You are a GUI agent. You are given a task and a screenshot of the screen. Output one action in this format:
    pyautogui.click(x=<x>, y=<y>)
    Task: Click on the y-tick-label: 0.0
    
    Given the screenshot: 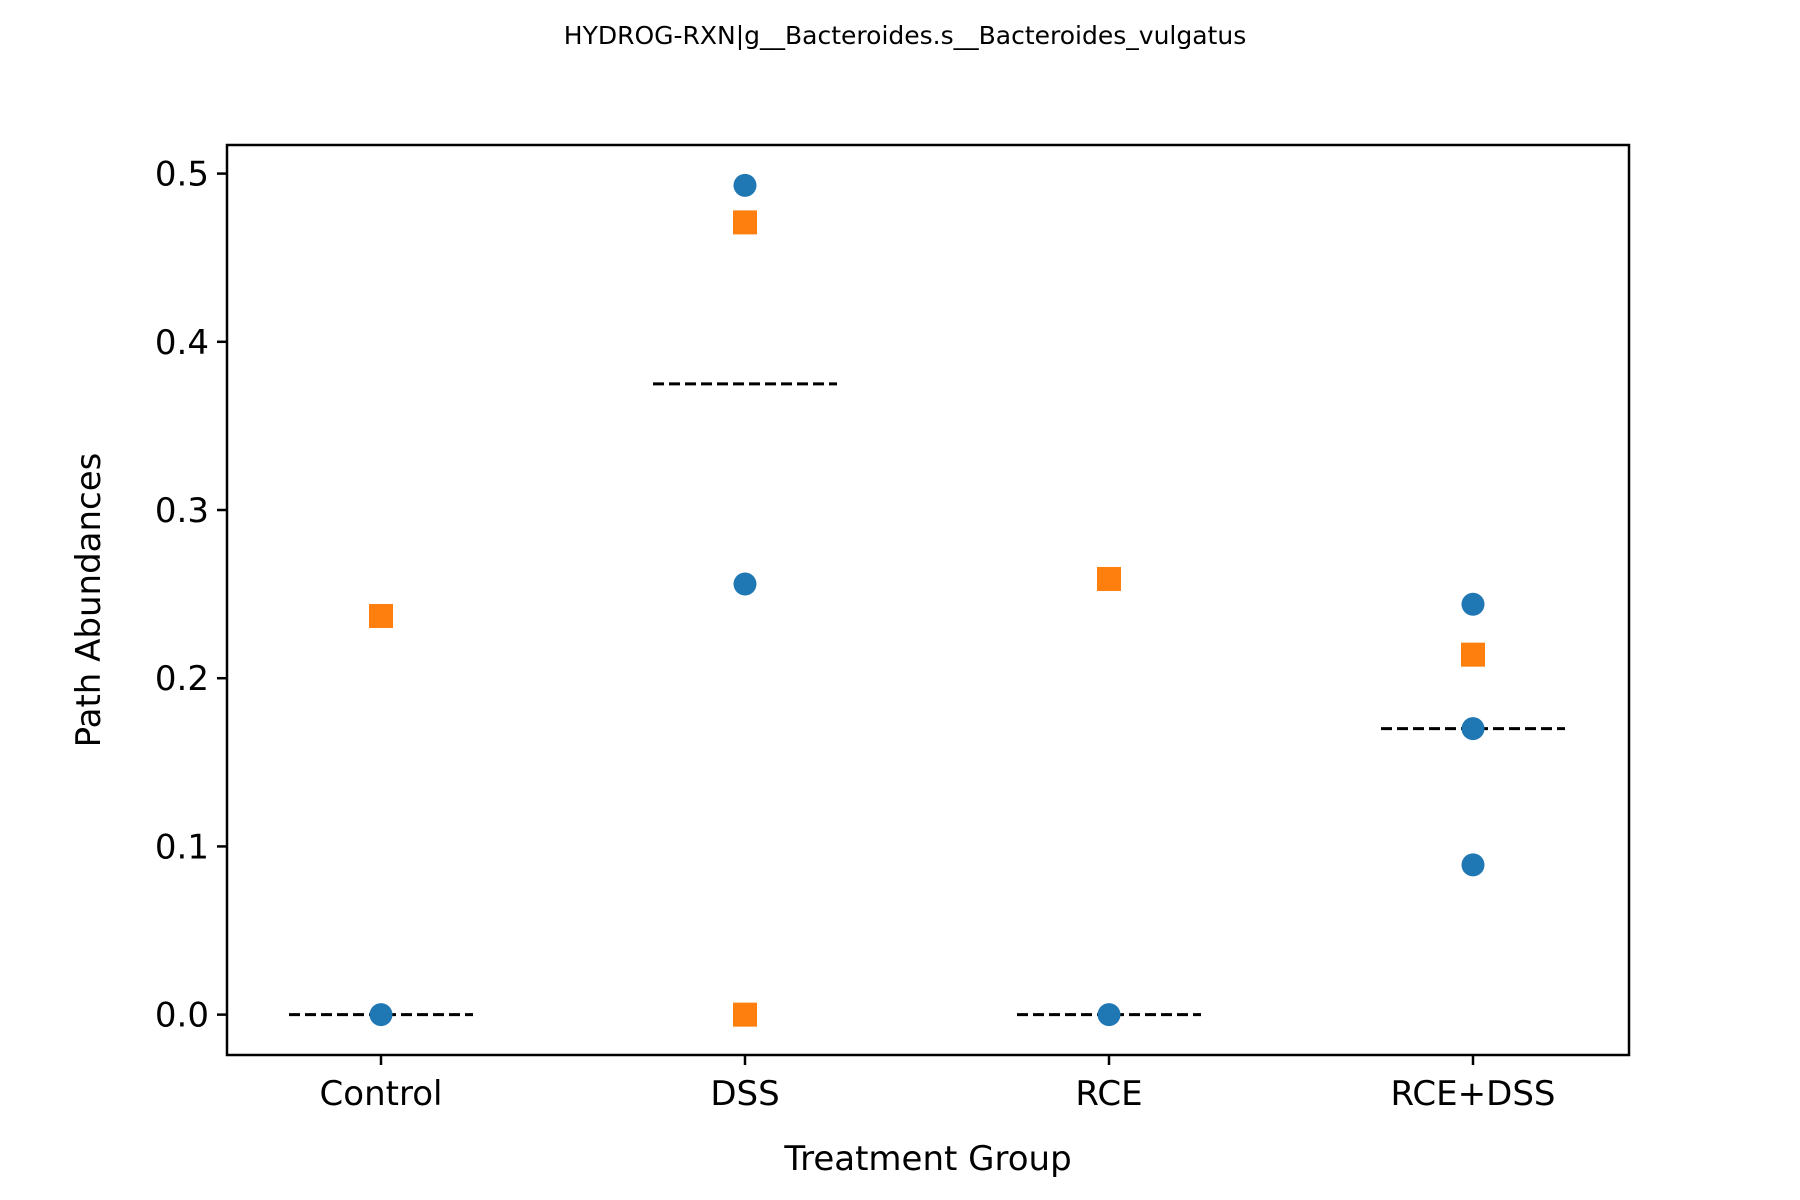 What is the action you would take?
    pyautogui.click(x=182, y=1016)
    